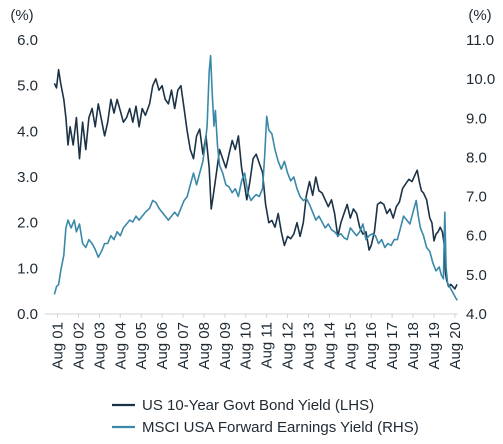 The width and height of the screenshot is (503, 444). What do you see at coordinates (162, 346) in the screenshot?
I see `x-tick-label: Aug 06` at bounding box center [162, 346].